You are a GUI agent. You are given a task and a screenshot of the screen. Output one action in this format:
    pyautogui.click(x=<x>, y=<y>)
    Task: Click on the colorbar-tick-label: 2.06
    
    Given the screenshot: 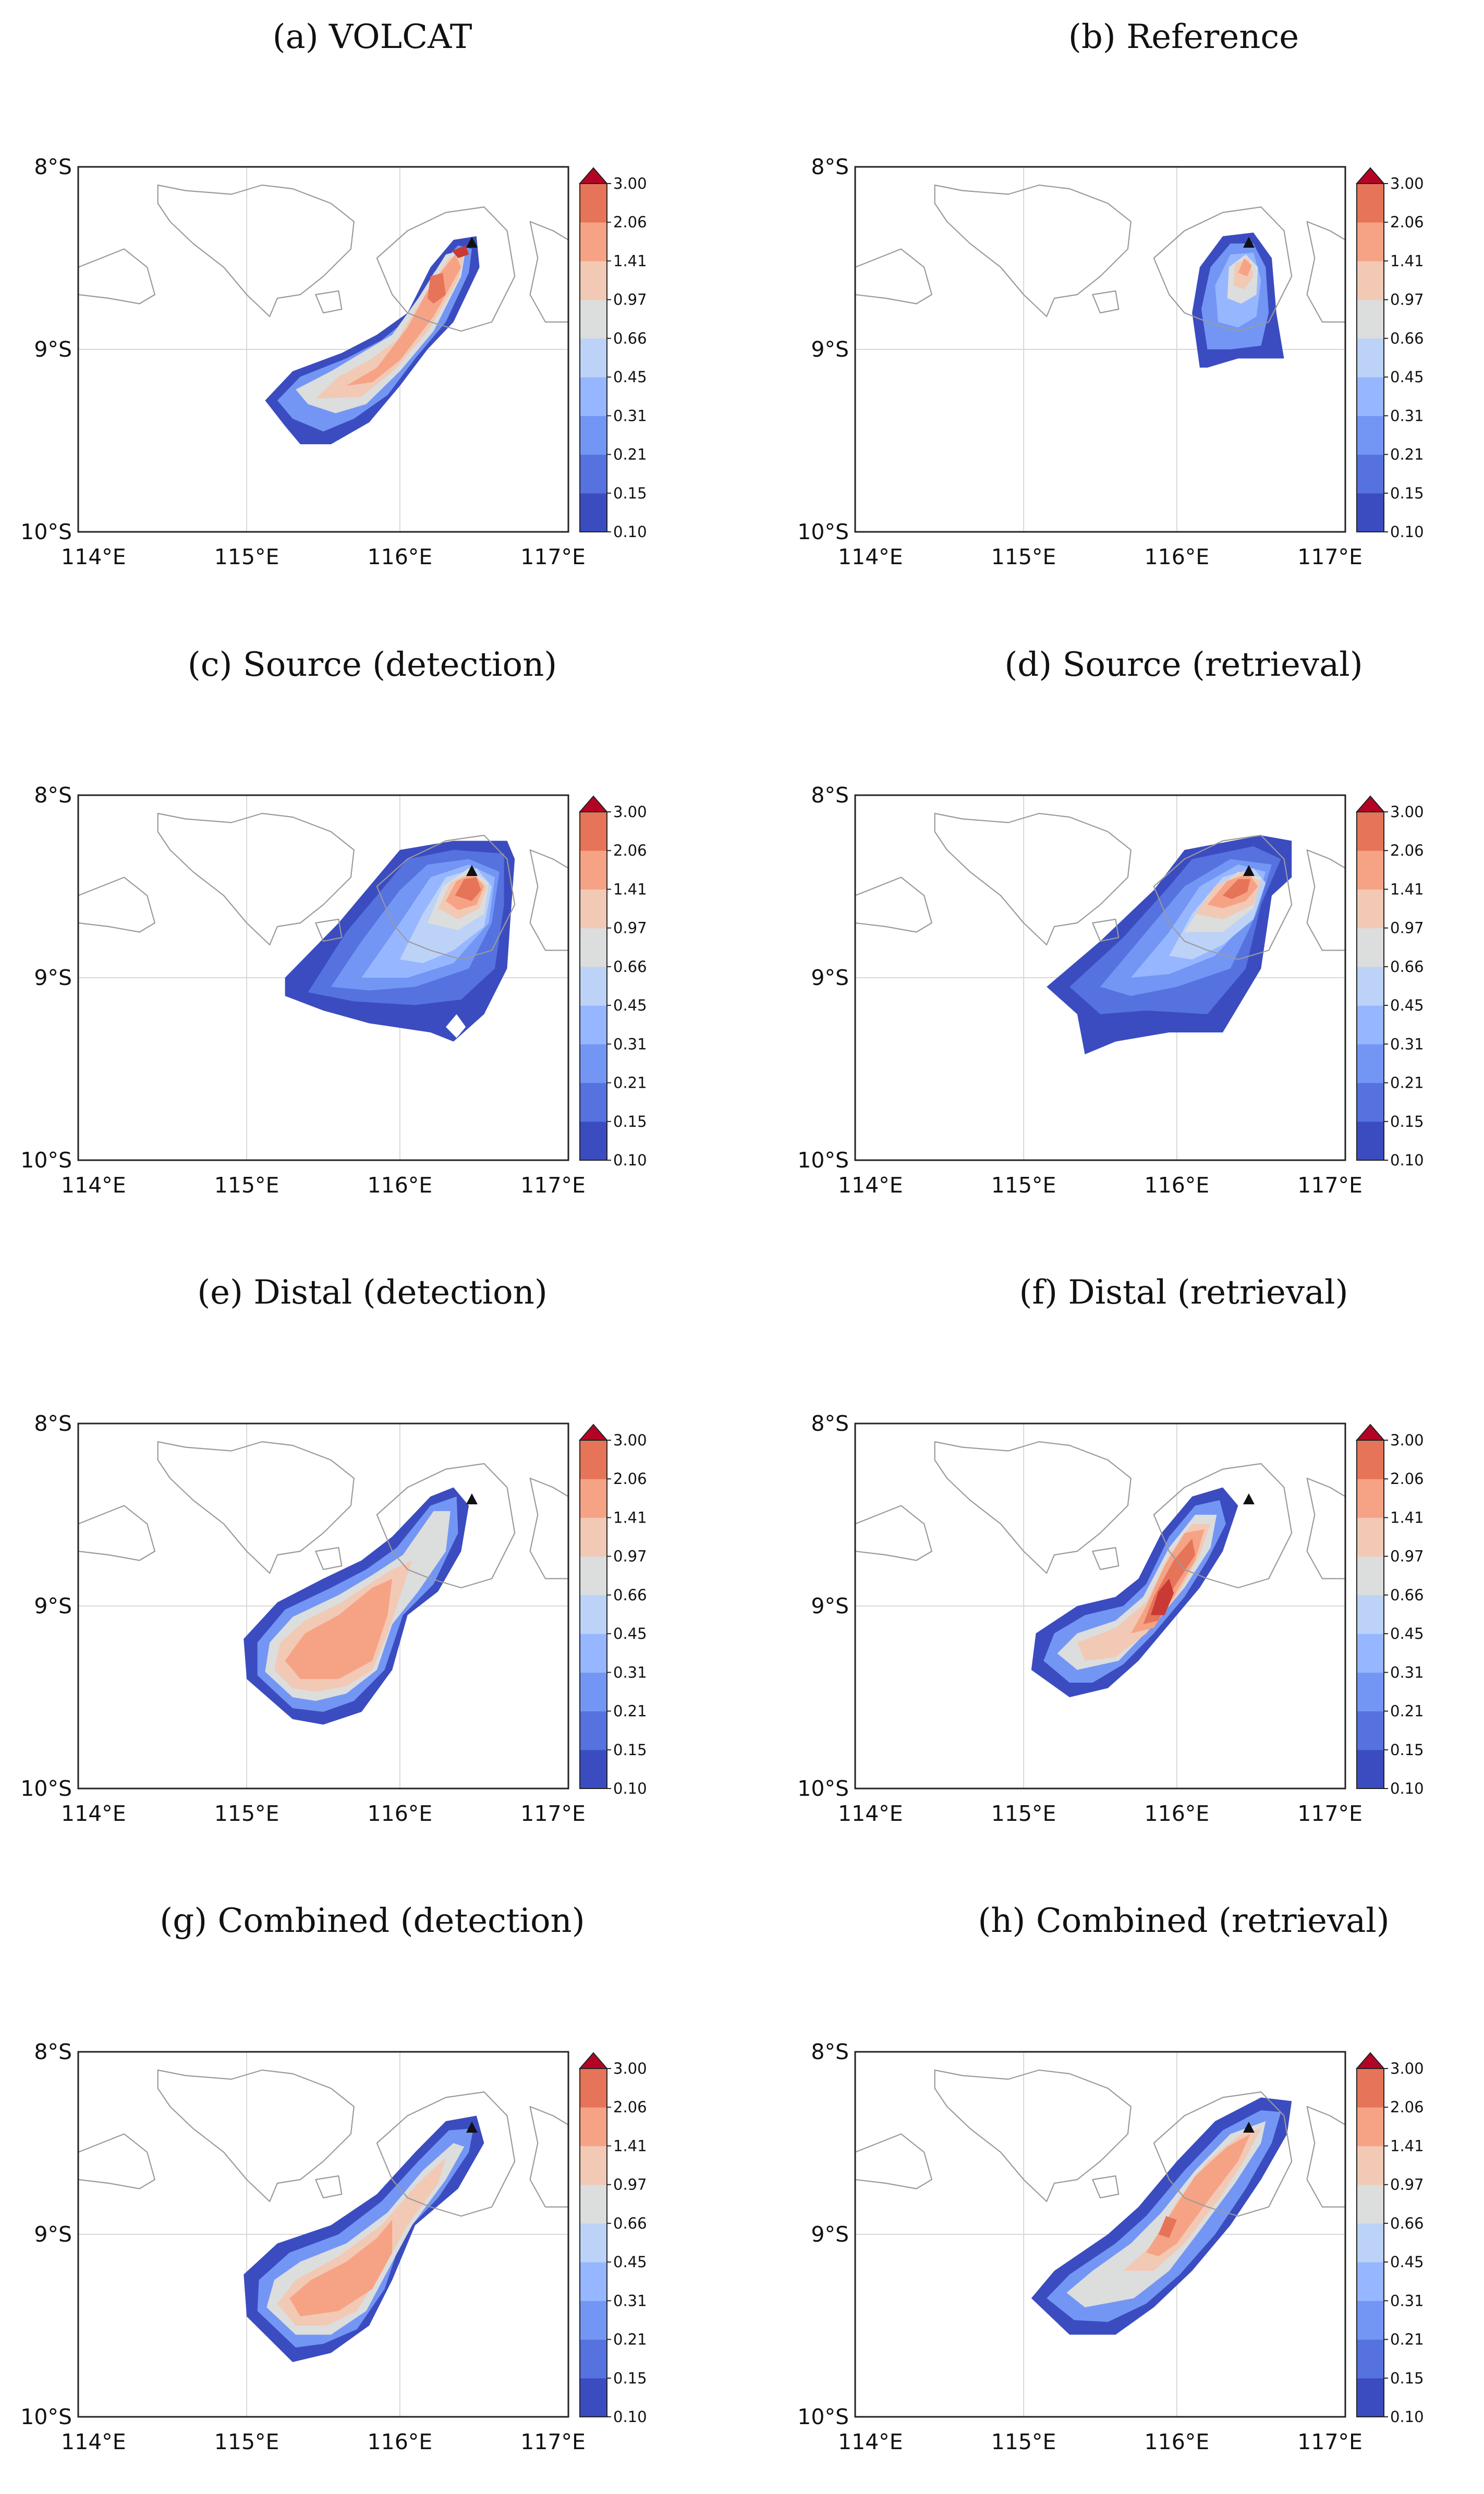 What is the action you would take?
    pyautogui.click(x=630, y=222)
    